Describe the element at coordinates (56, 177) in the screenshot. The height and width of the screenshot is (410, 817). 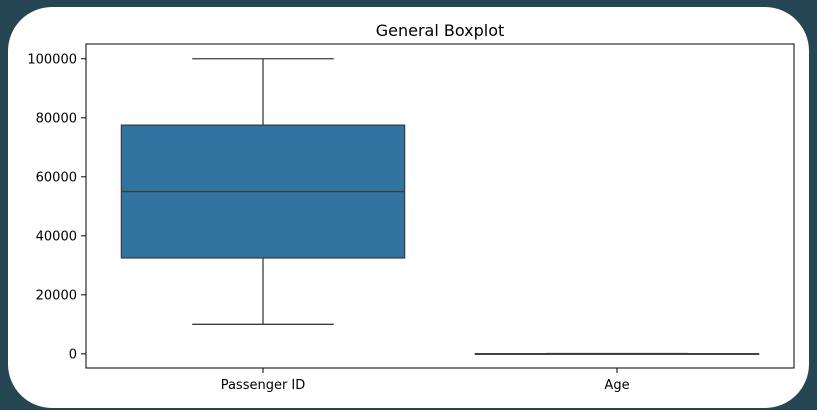
I see `y-tick-label: 60000` at that location.